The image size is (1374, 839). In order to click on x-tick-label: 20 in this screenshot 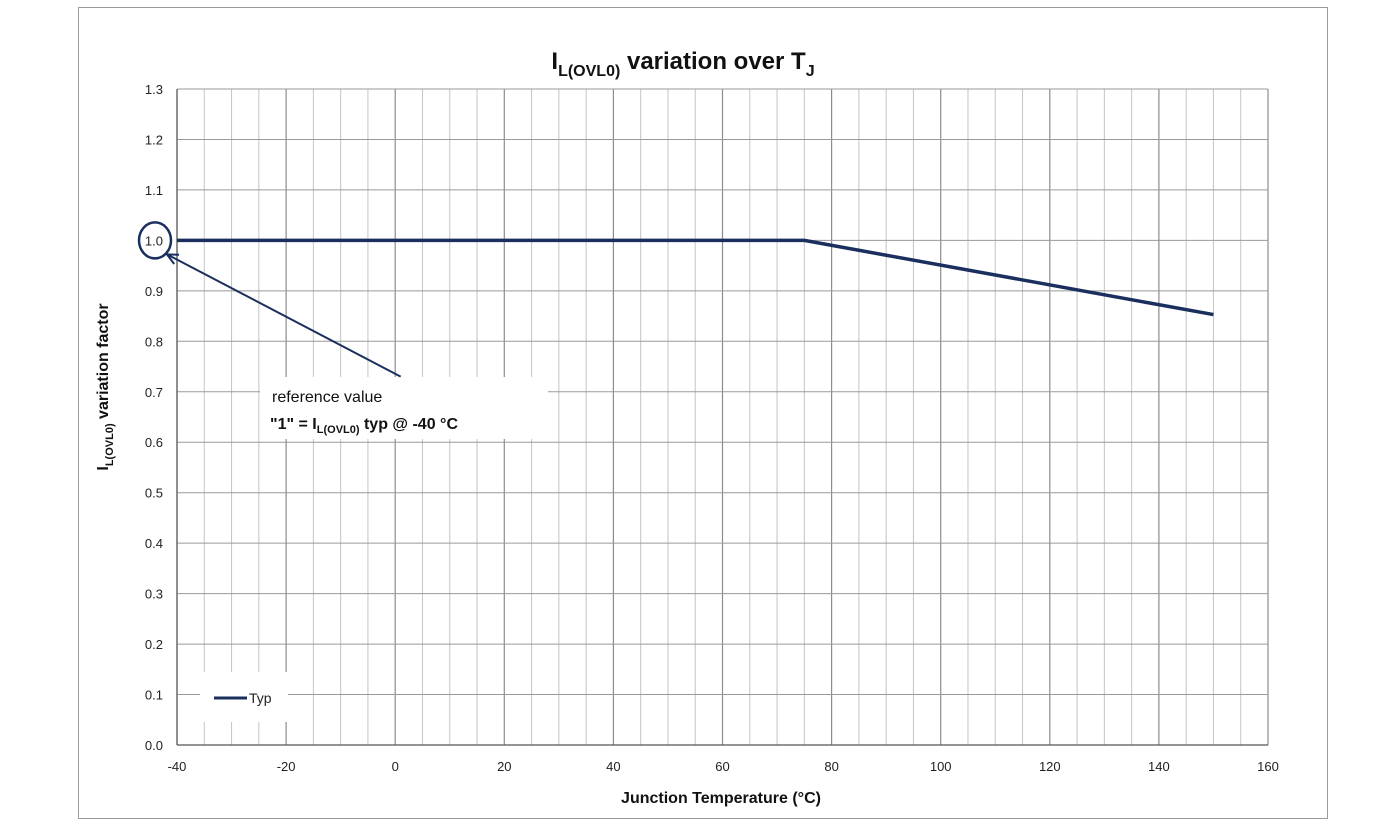, I will do `click(504, 766)`.